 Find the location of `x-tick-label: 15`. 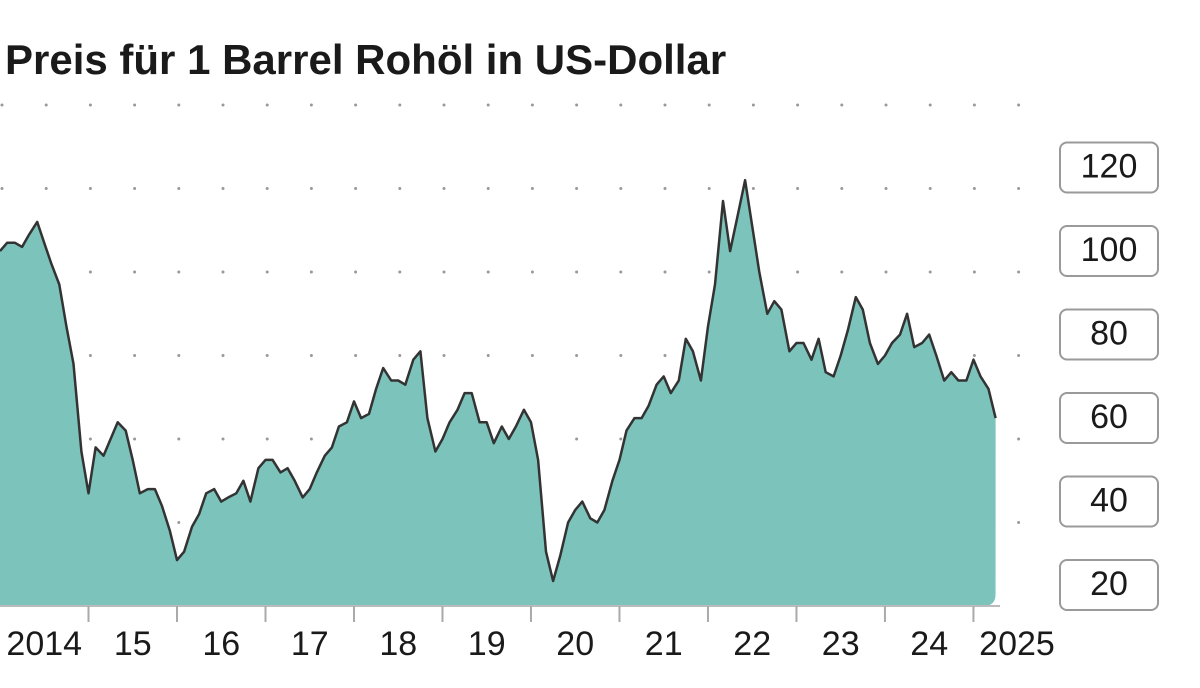

x-tick-label: 15 is located at coordinates (133, 644).